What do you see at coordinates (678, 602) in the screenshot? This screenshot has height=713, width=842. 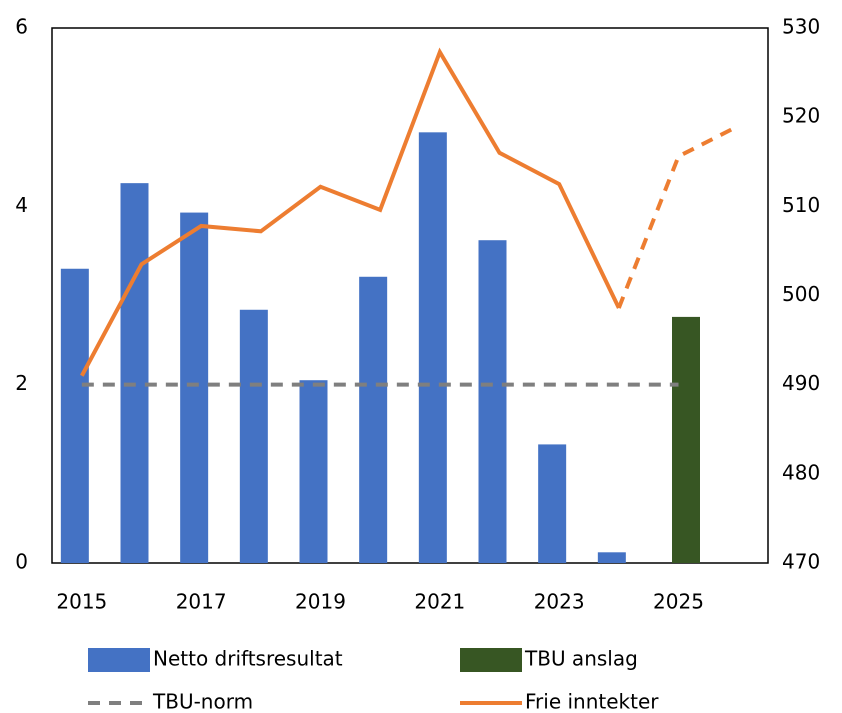 I see `x-tick-label: 2025` at bounding box center [678, 602].